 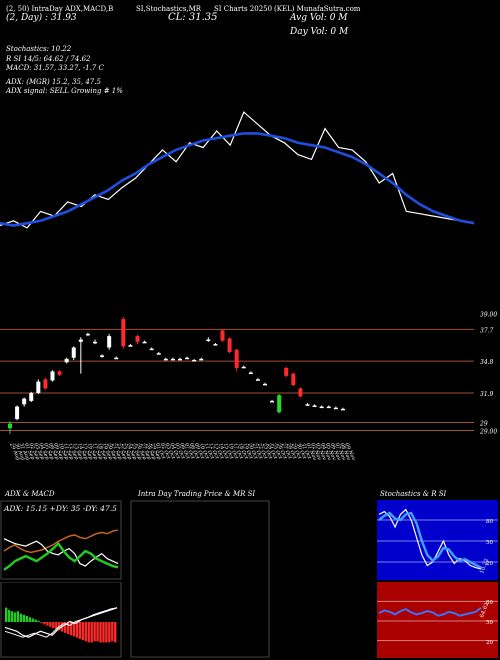 What do you see at coordinates (60, 508) in the screenshot?
I see `adx-subtitle: ADX: 15.15 +DY: 35 -DY: 47.5` at bounding box center [60, 508].